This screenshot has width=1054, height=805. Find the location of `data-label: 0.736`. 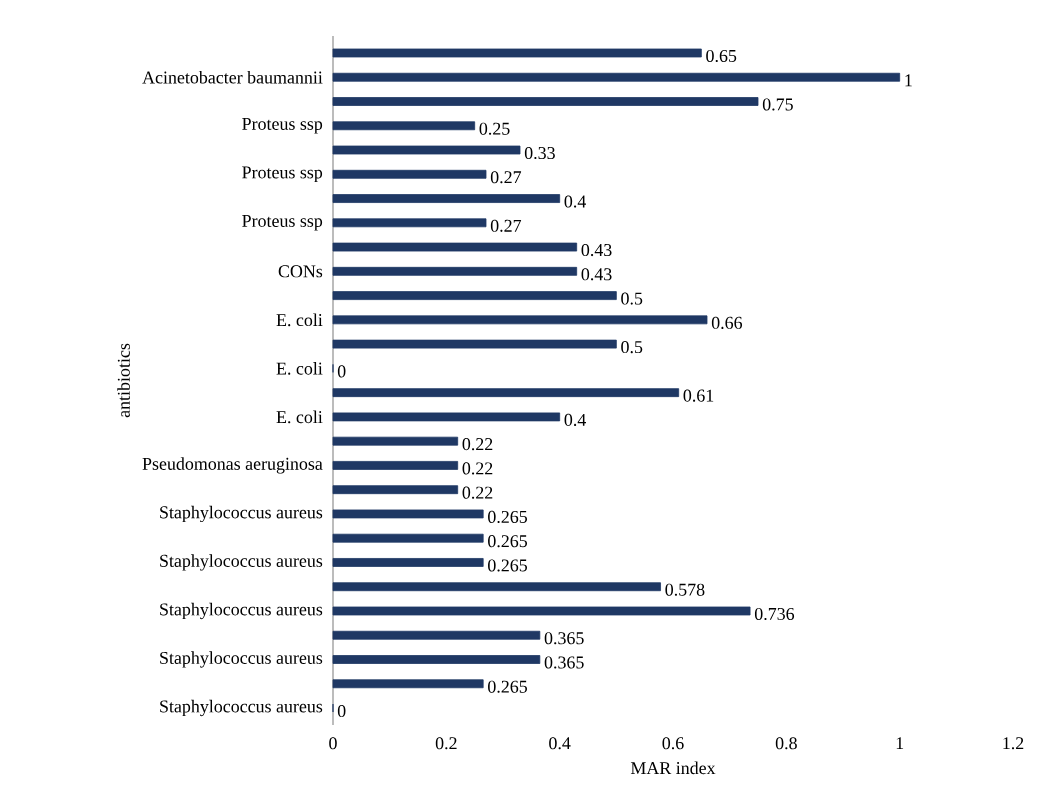

data-label: 0.736 is located at coordinates (774, 614).